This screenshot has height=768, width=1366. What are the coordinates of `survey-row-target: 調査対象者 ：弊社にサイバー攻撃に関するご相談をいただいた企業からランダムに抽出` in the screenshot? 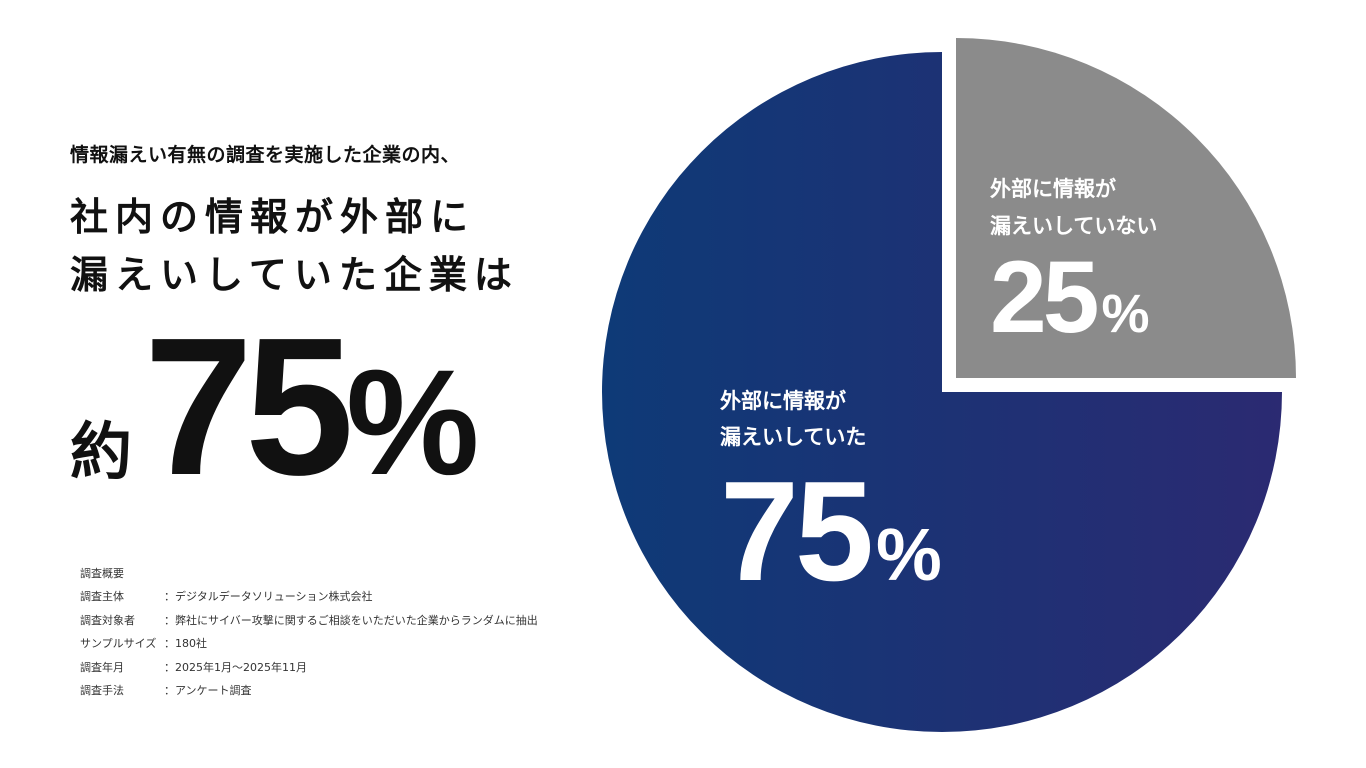 It's located at (309, 620).